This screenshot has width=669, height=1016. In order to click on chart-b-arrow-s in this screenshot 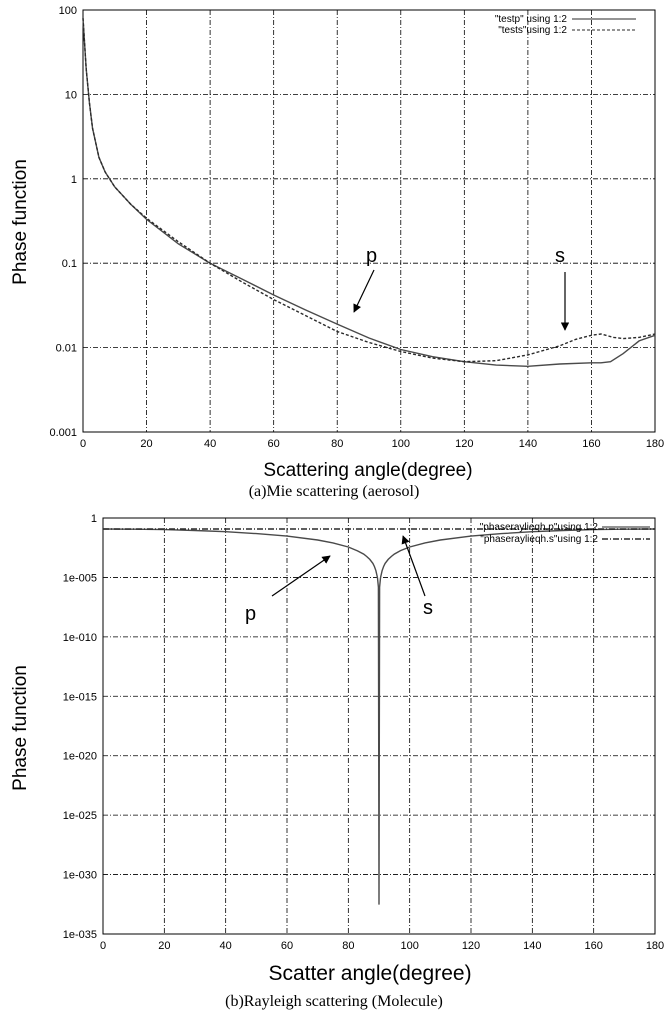, I will do `click(413, 566)`.